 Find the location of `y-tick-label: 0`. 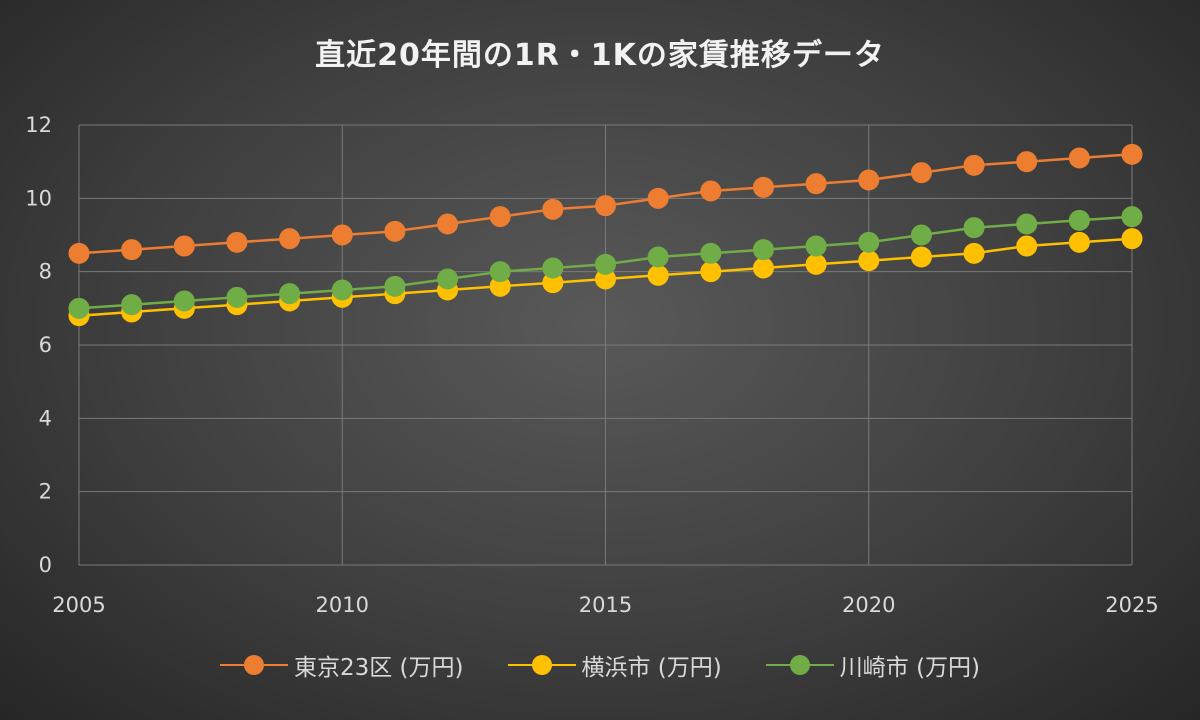

y-tick-label: 0 is located at coordinates (45, 565).